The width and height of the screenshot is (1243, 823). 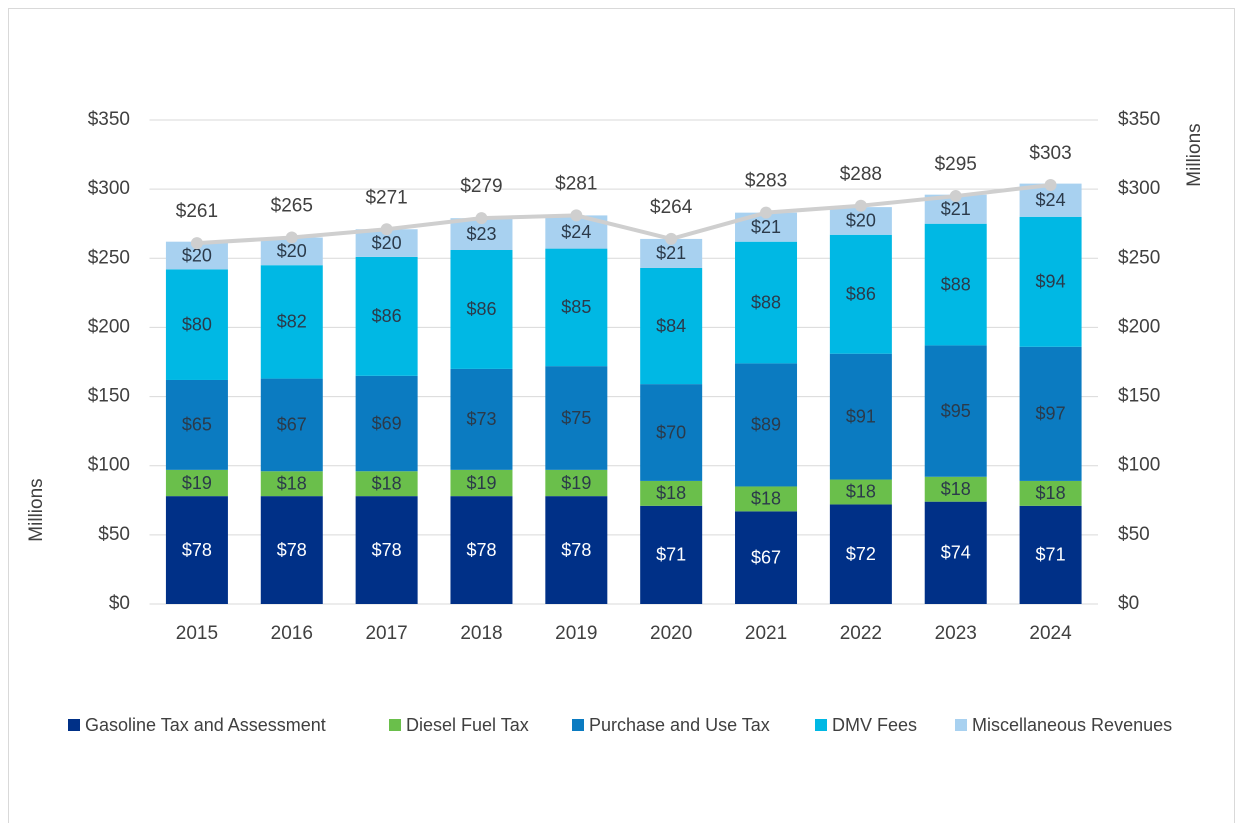 What do you see at coordinates (671, 633) in the screenshot?
I see `x-tick-label: 2020` at bounding box center [671, 633].